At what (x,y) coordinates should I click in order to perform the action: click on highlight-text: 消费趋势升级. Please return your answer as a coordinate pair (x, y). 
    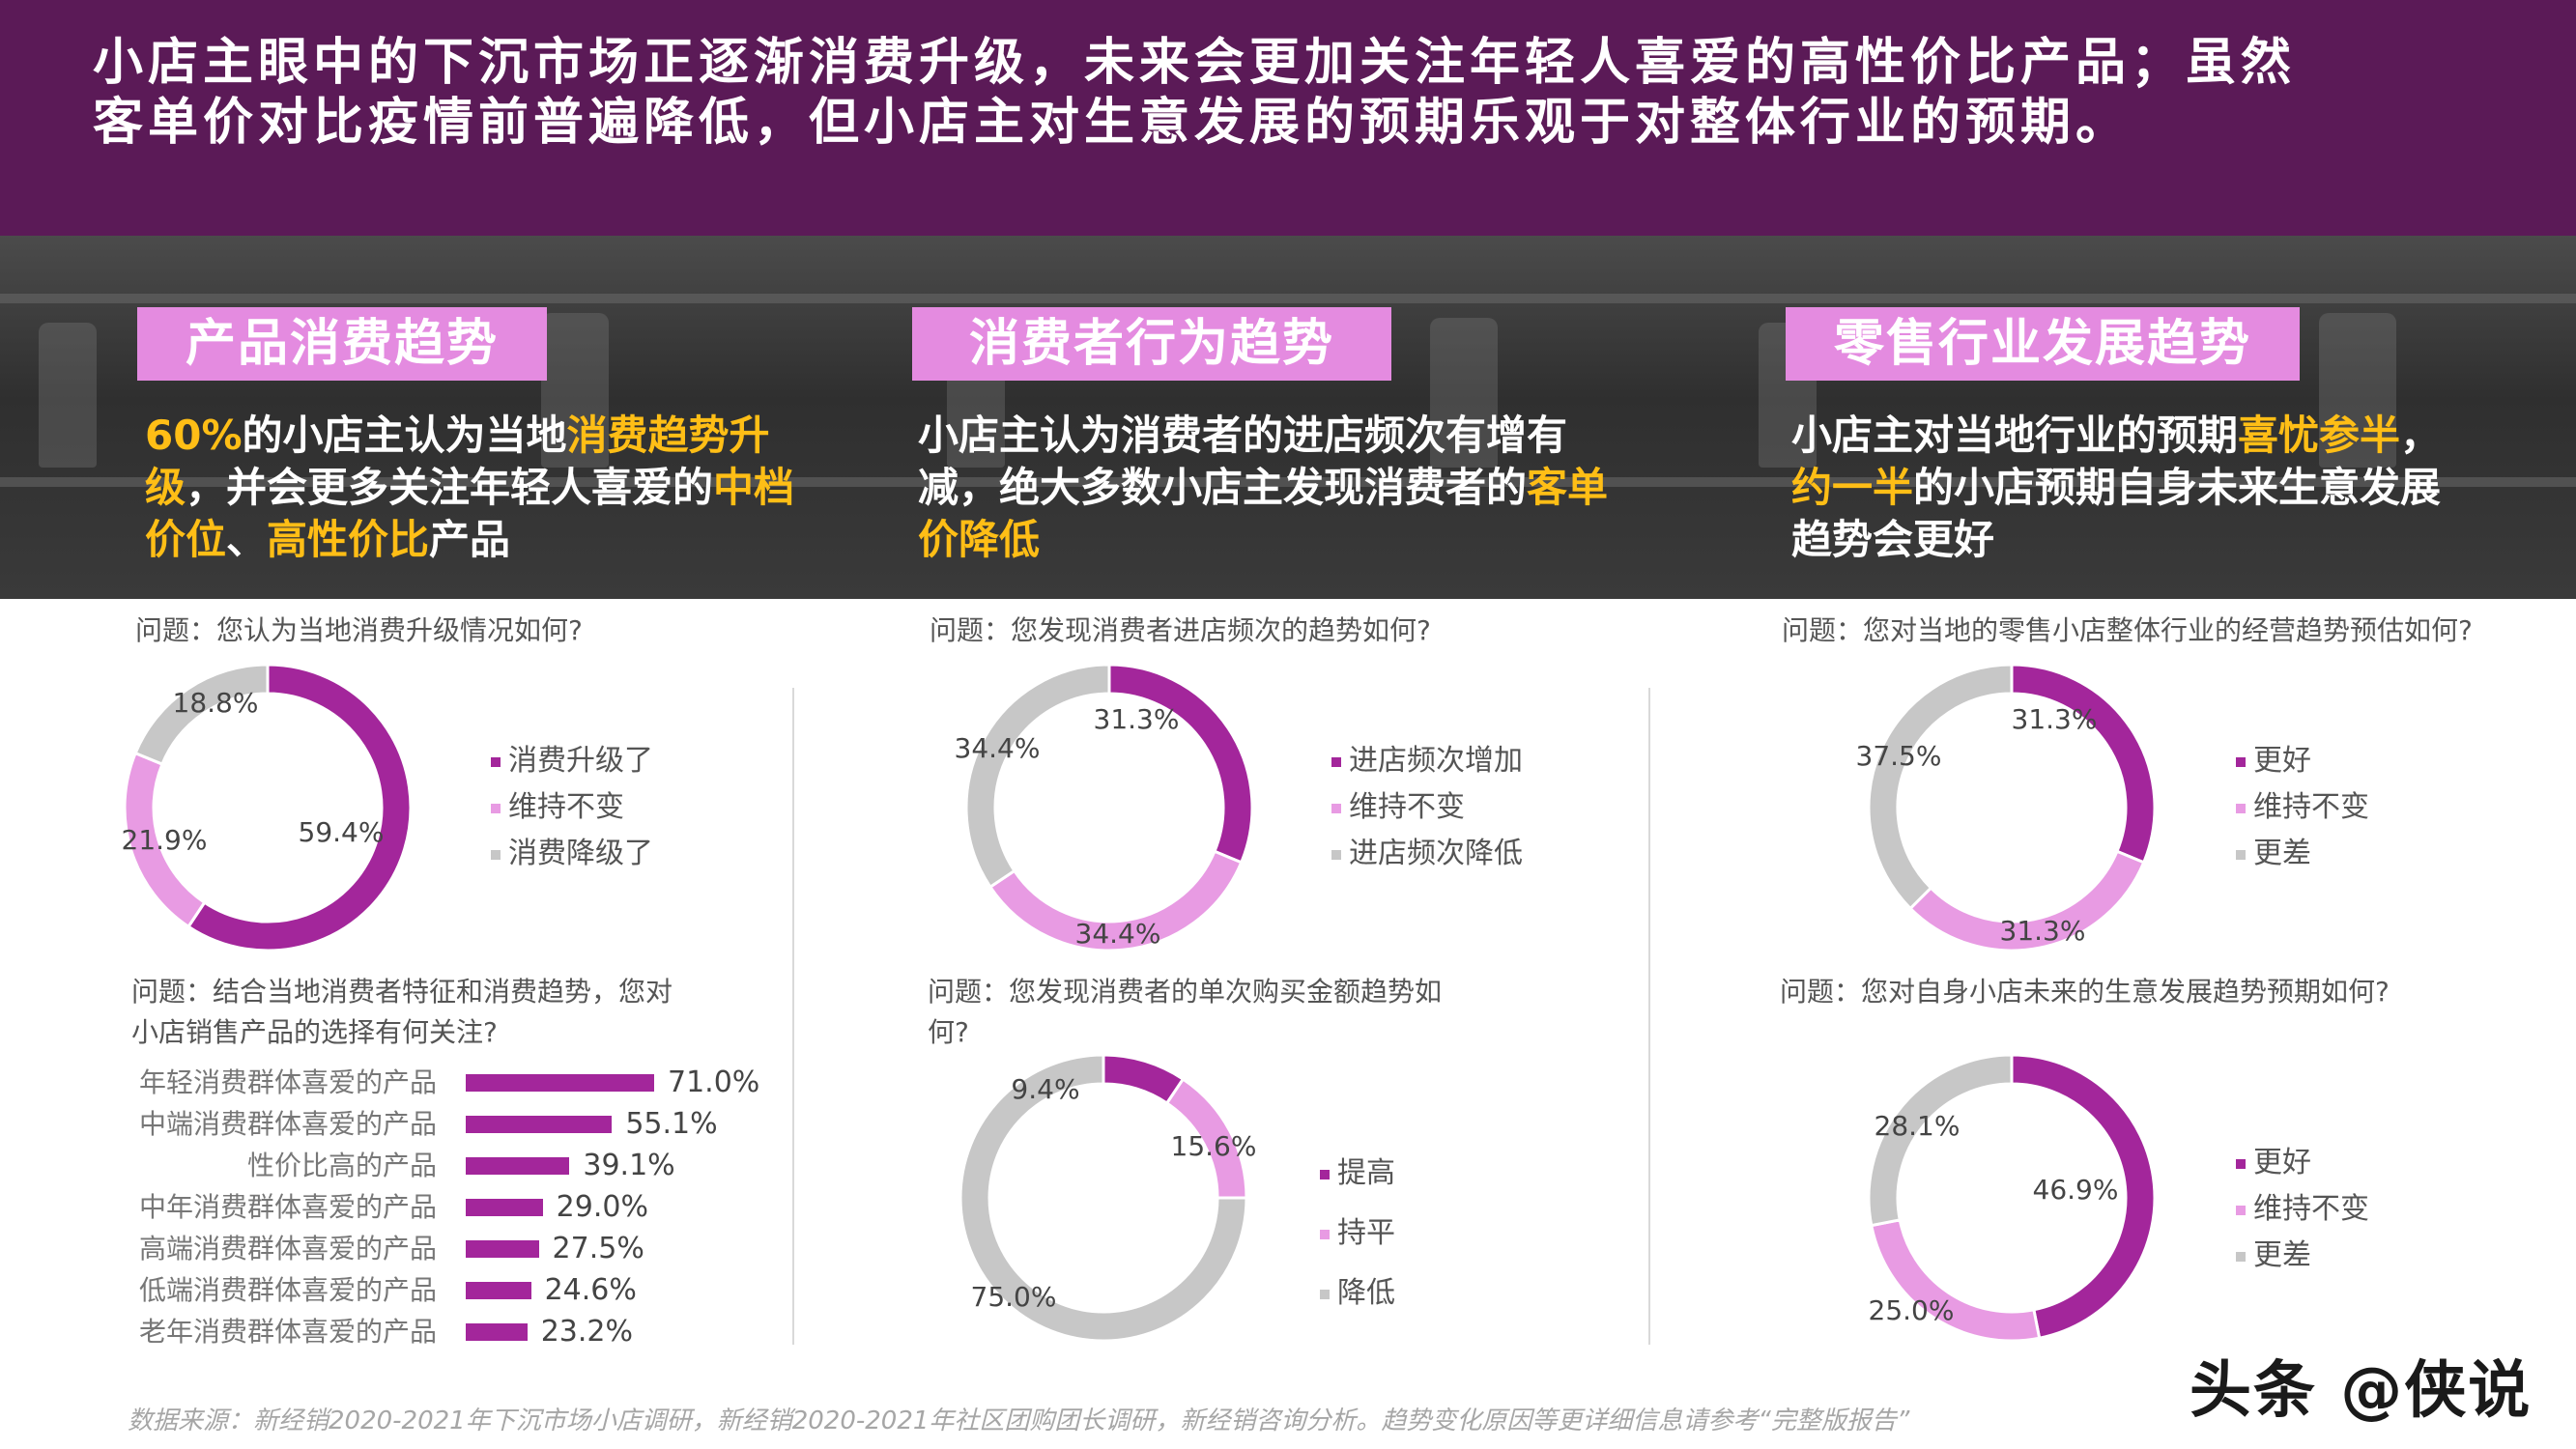
    Looking at the image, I should click on (458, 461).